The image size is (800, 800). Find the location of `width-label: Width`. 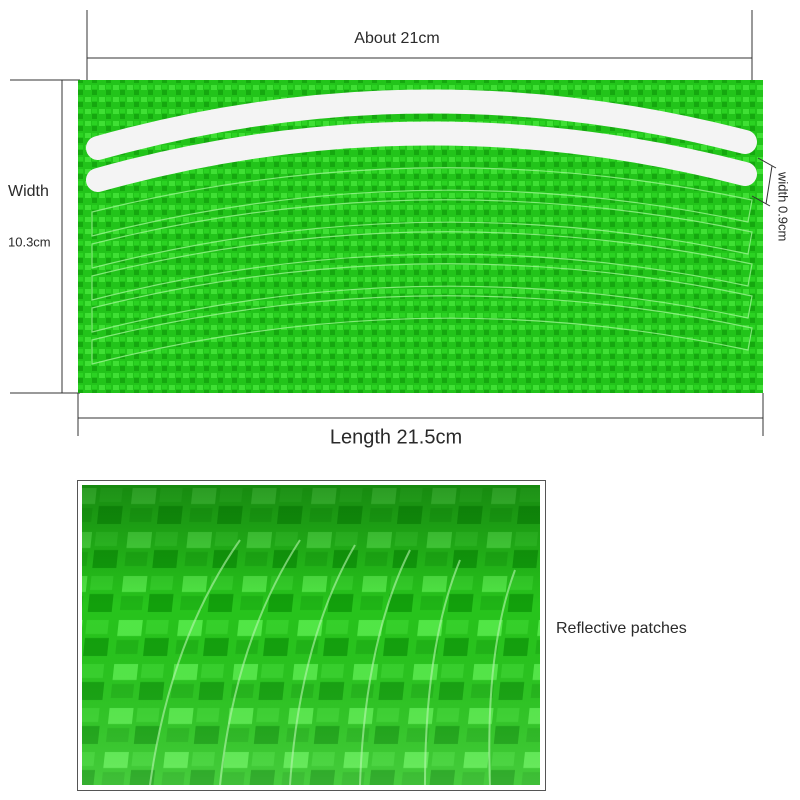

width-label: Width is located at coordinates (28, 191).